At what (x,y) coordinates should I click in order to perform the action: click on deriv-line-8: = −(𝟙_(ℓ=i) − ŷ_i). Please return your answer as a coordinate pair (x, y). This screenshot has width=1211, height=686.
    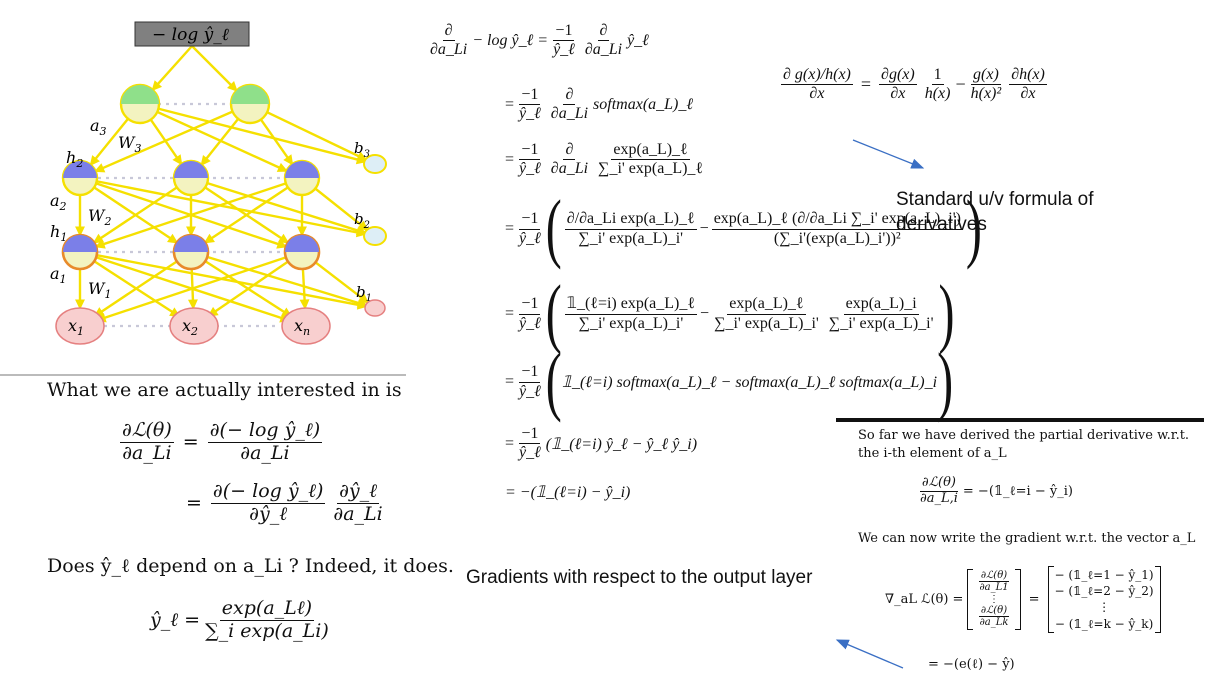
    Looking at the image, I should click on (568, 492).